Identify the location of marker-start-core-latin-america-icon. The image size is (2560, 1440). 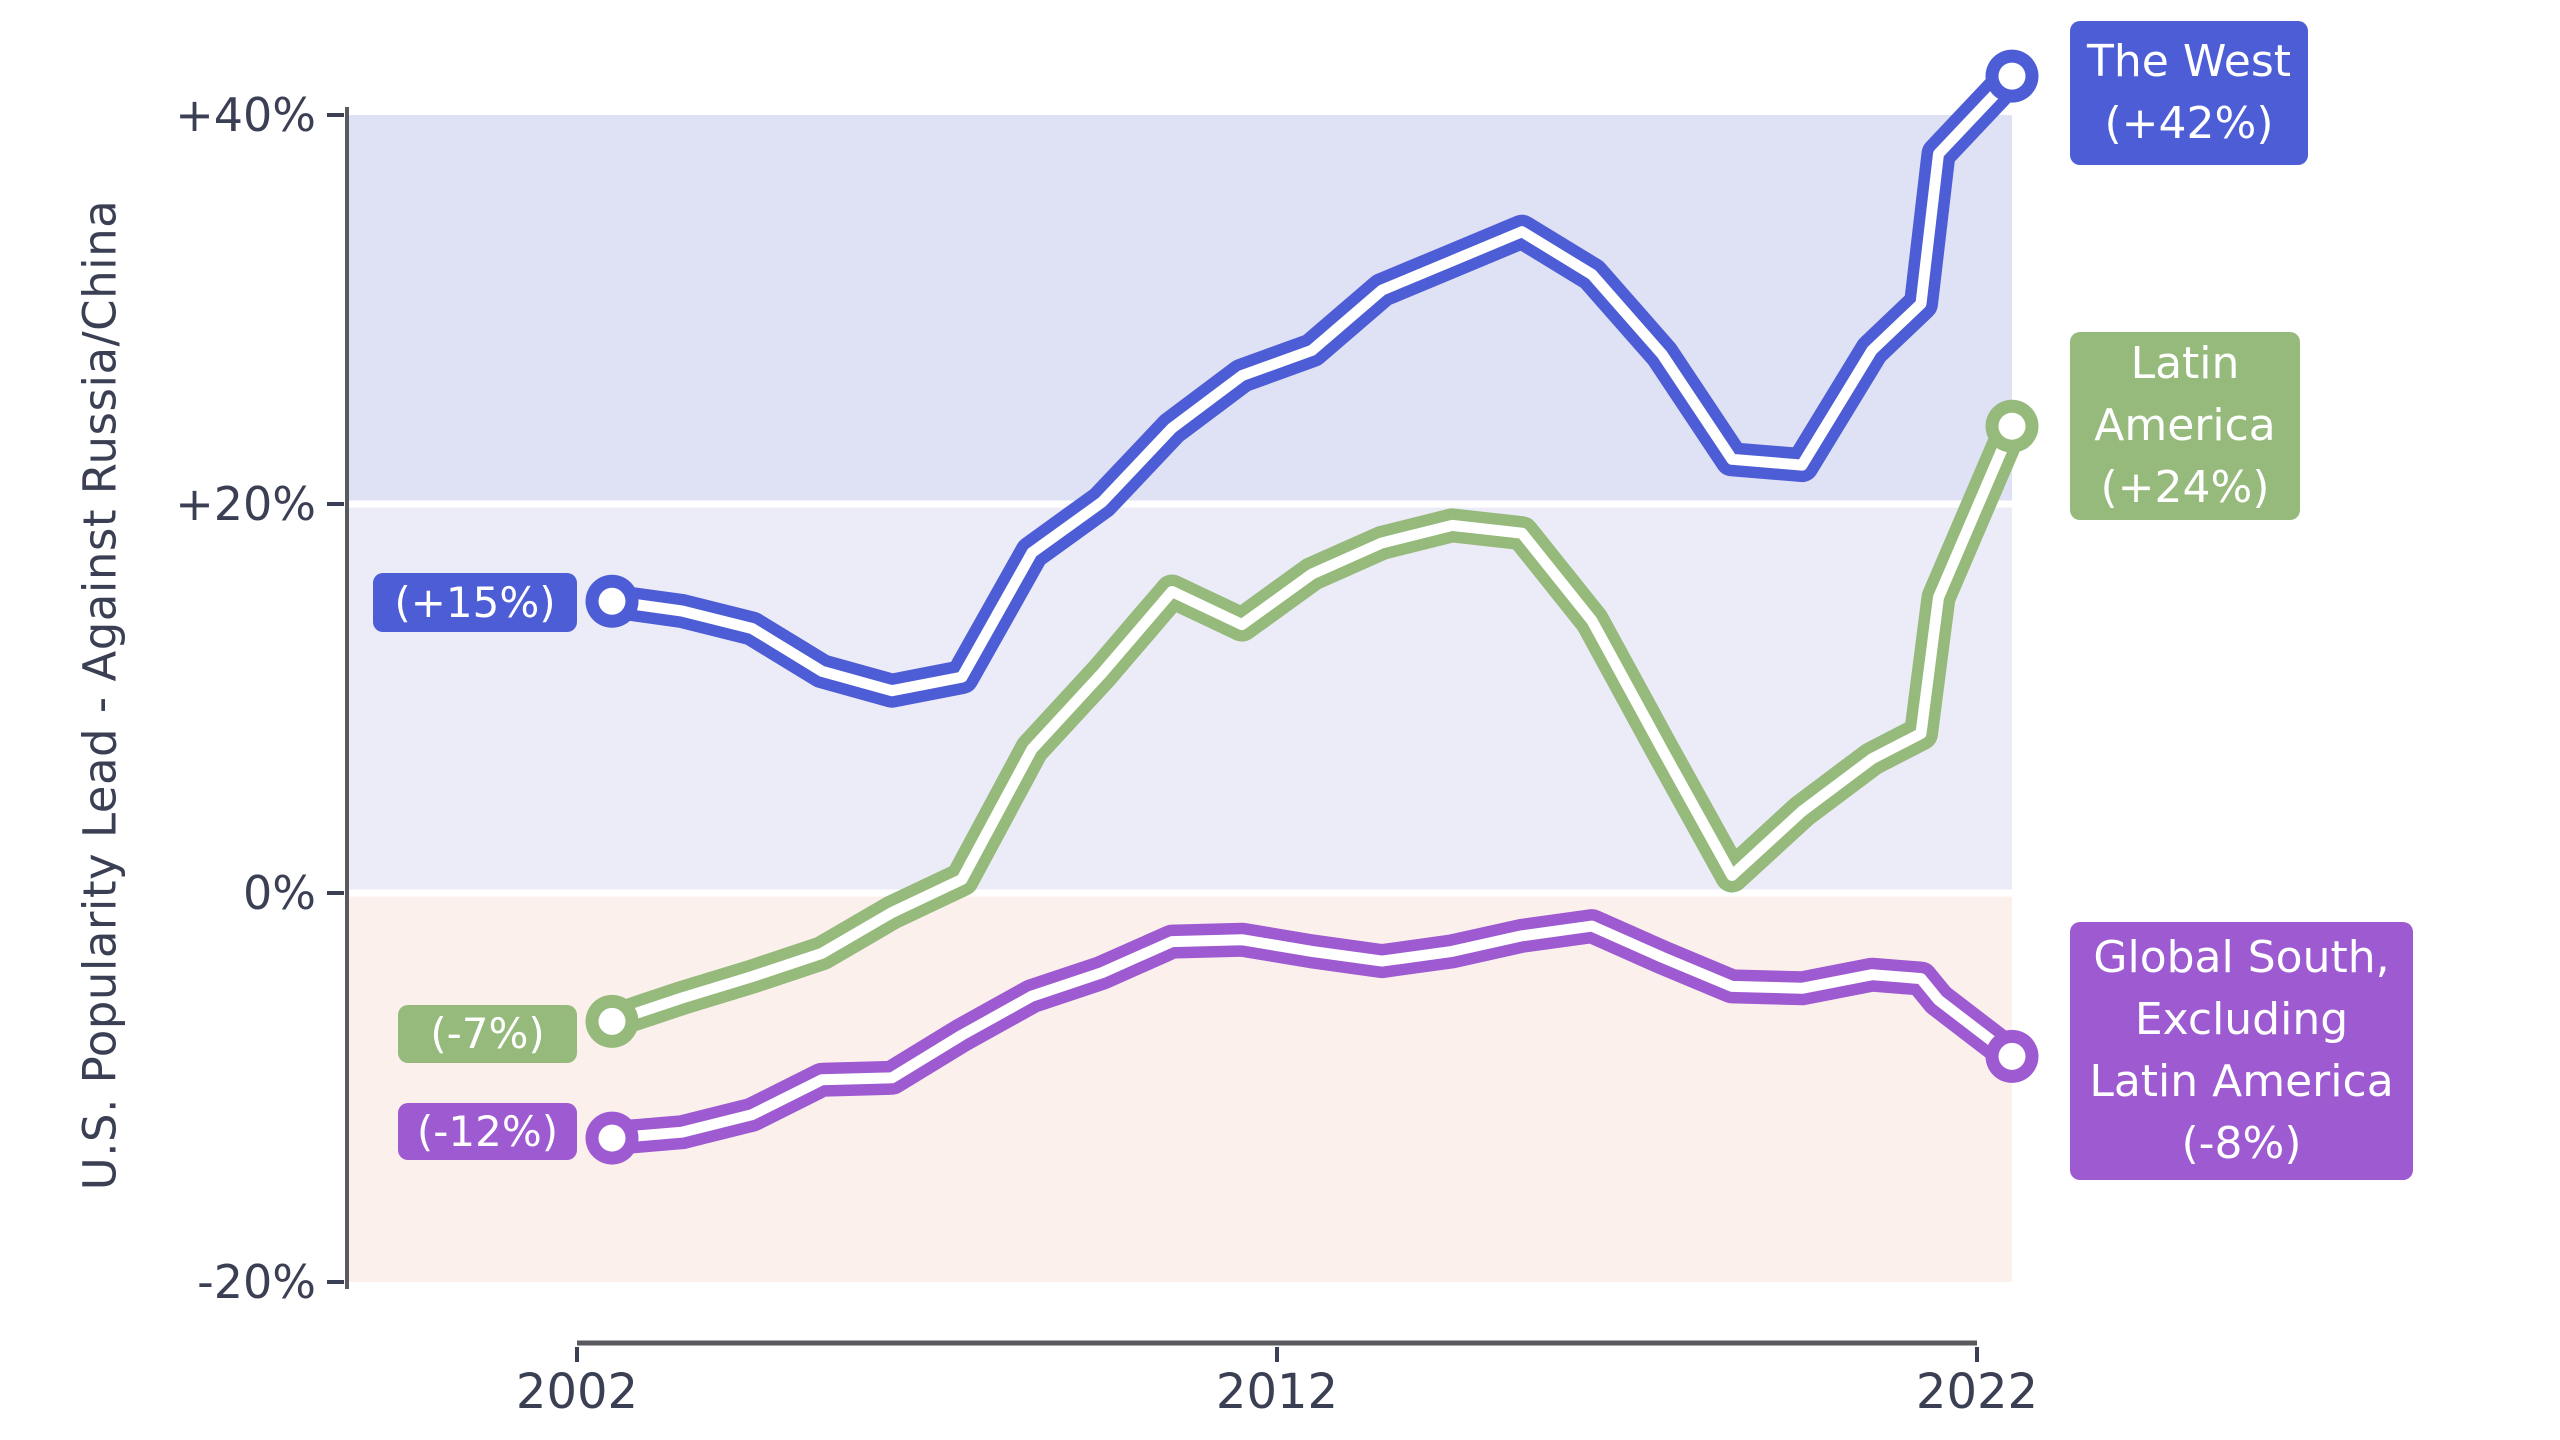
(612, 1021).